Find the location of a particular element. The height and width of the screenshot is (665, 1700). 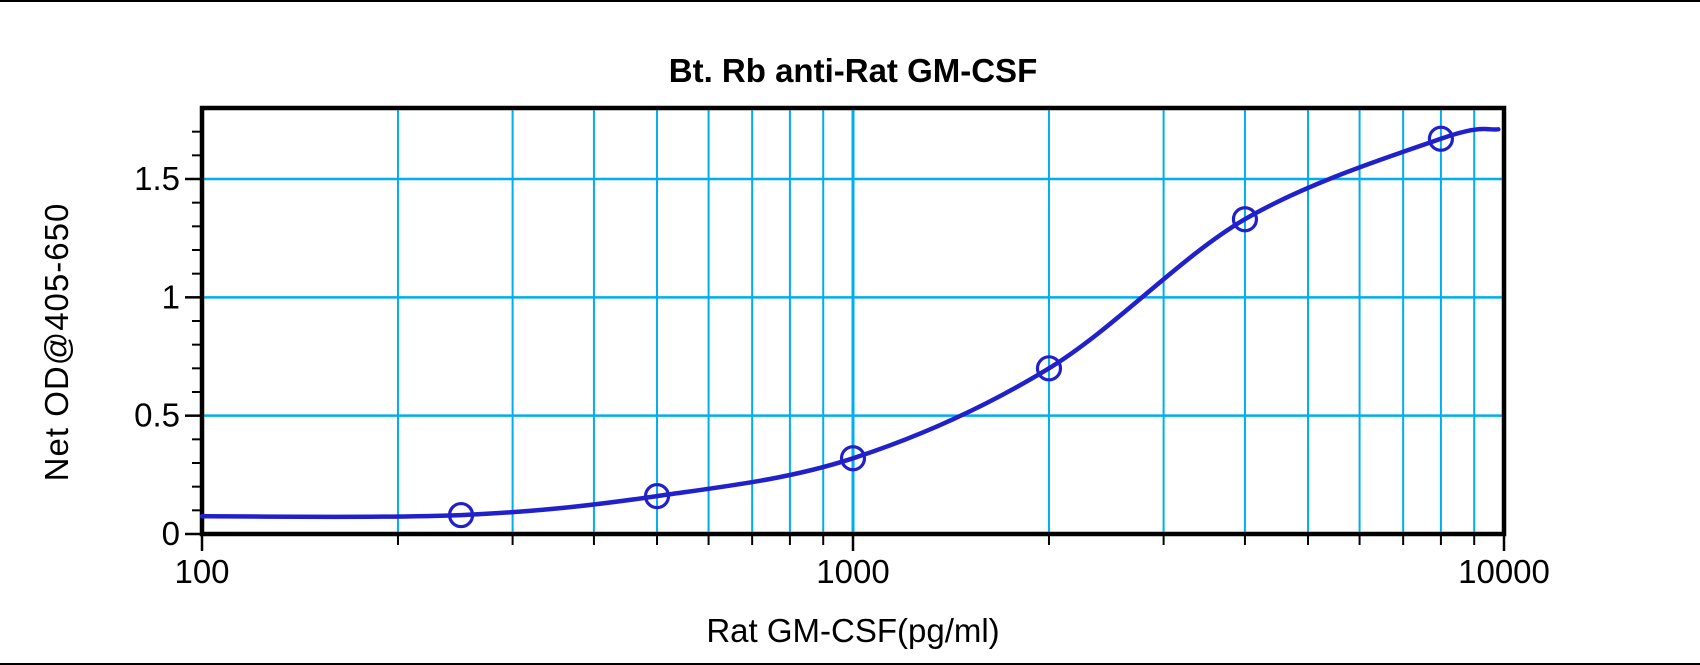

y-tick-label-1: 1 is located at coordinates (171, 296).